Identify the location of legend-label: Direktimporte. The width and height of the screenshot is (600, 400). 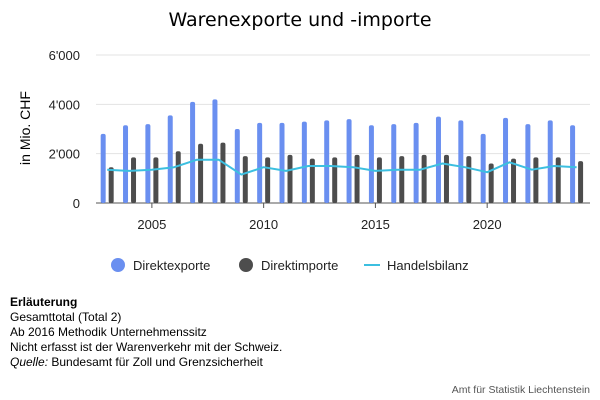
(299, 265).